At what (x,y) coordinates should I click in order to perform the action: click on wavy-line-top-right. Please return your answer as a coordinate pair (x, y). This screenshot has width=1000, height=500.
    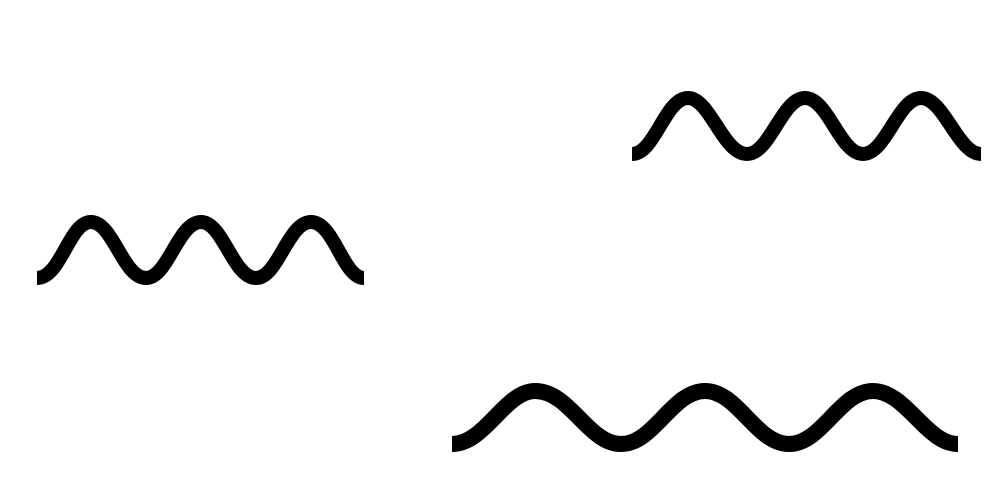
    Looking at the image, I should click on (806, 126).